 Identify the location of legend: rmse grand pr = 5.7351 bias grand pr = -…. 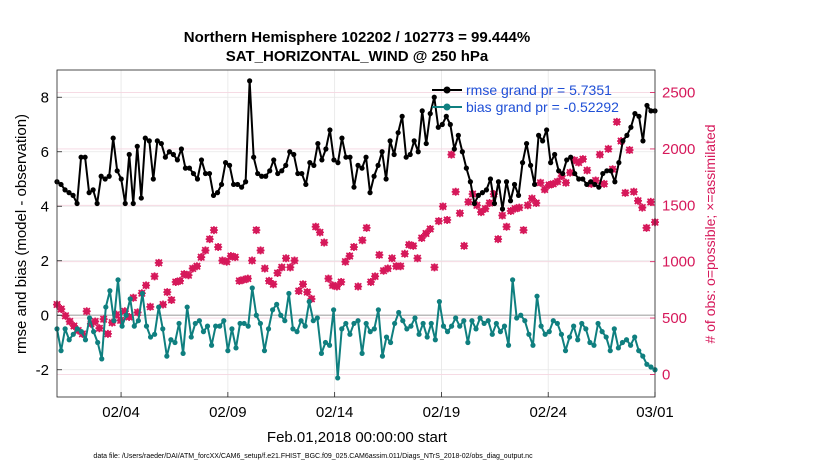
(525, 98).